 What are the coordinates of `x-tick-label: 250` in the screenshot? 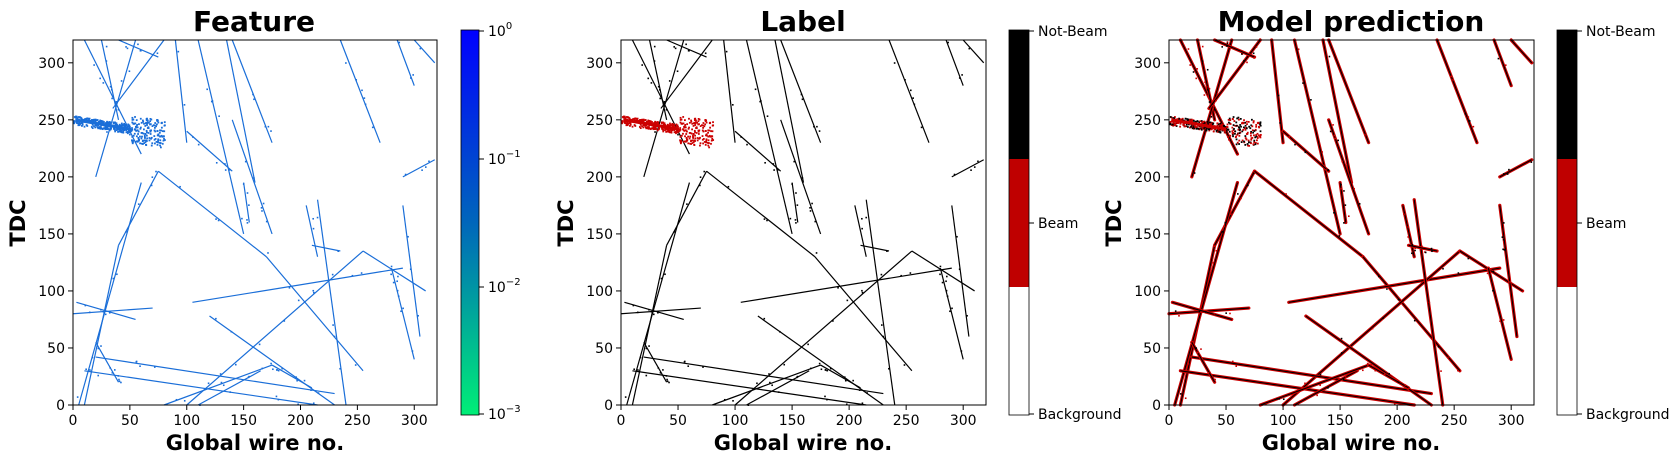 It's located at (906, 421).